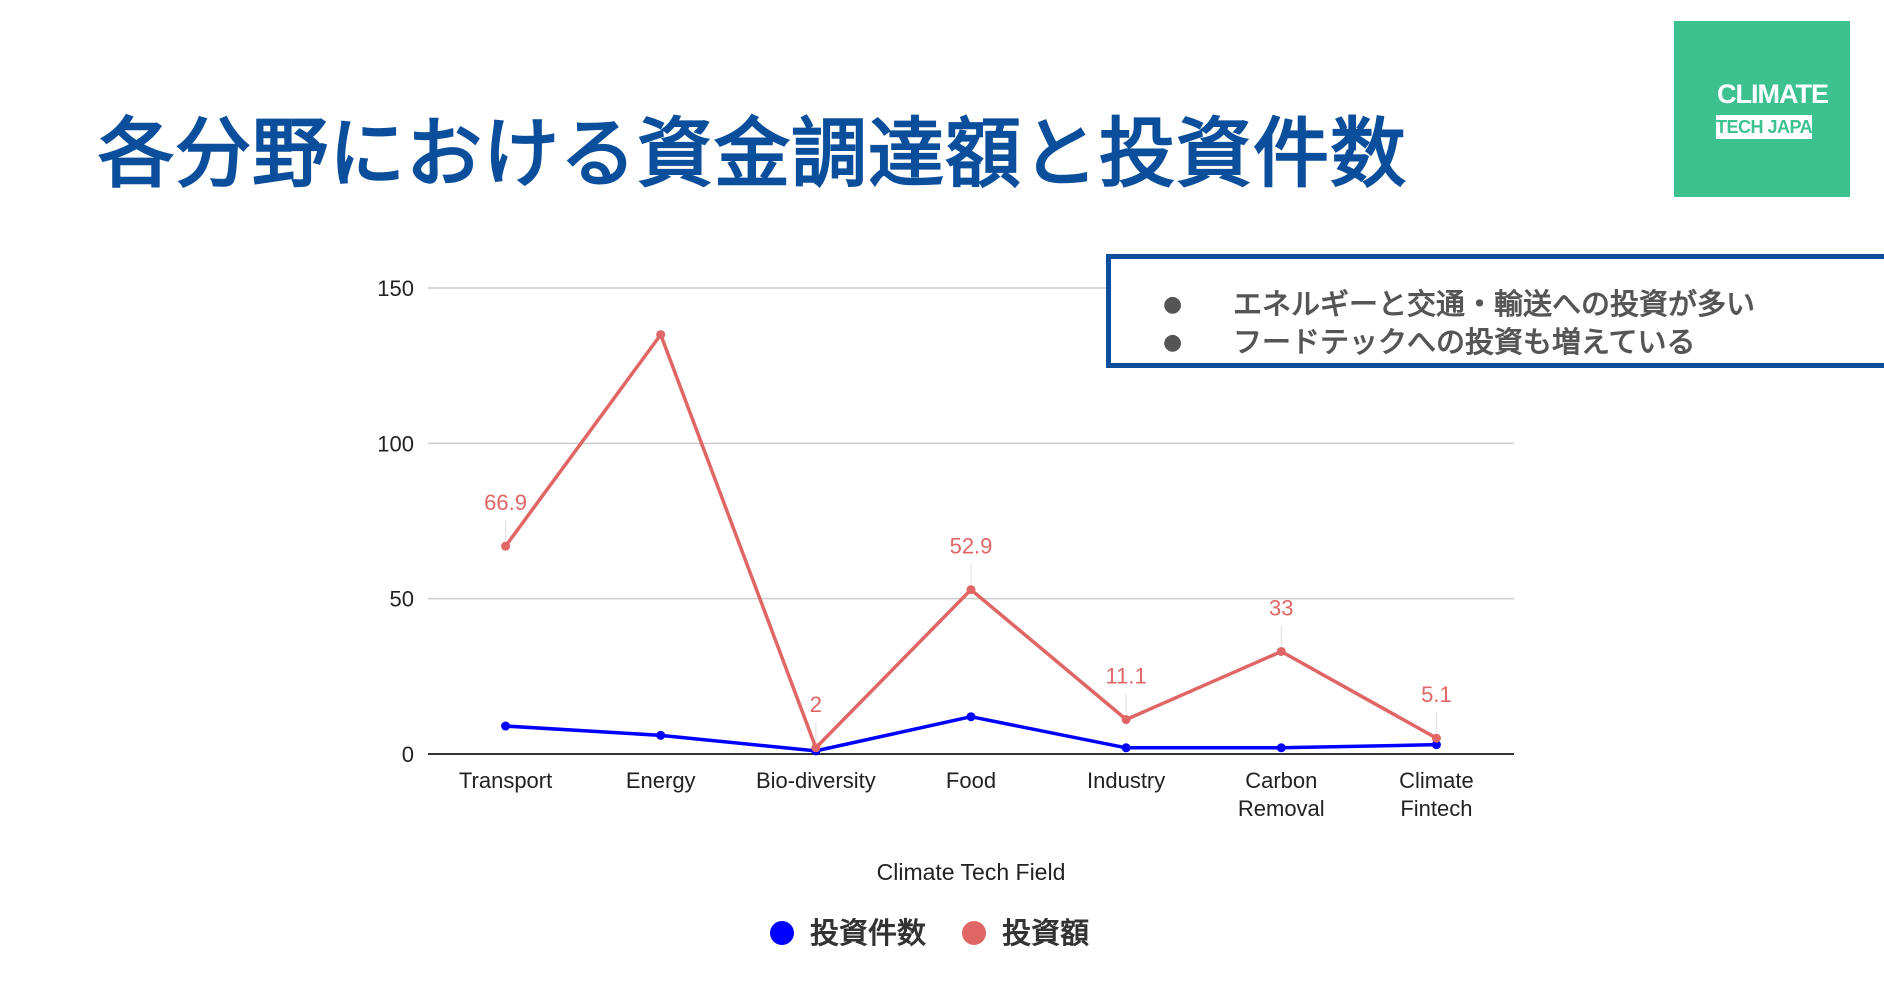 This screenshot has width=1884, height=986. Describe the element at coordinates (971, 780) in the screenshot. I see `x-tick-label: Food` at that location.